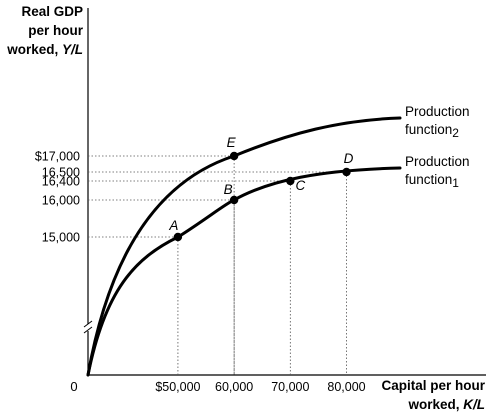 The width and height of the screenshot is (491, 414). I want to click on point-e-label: E, so click(232, 142).